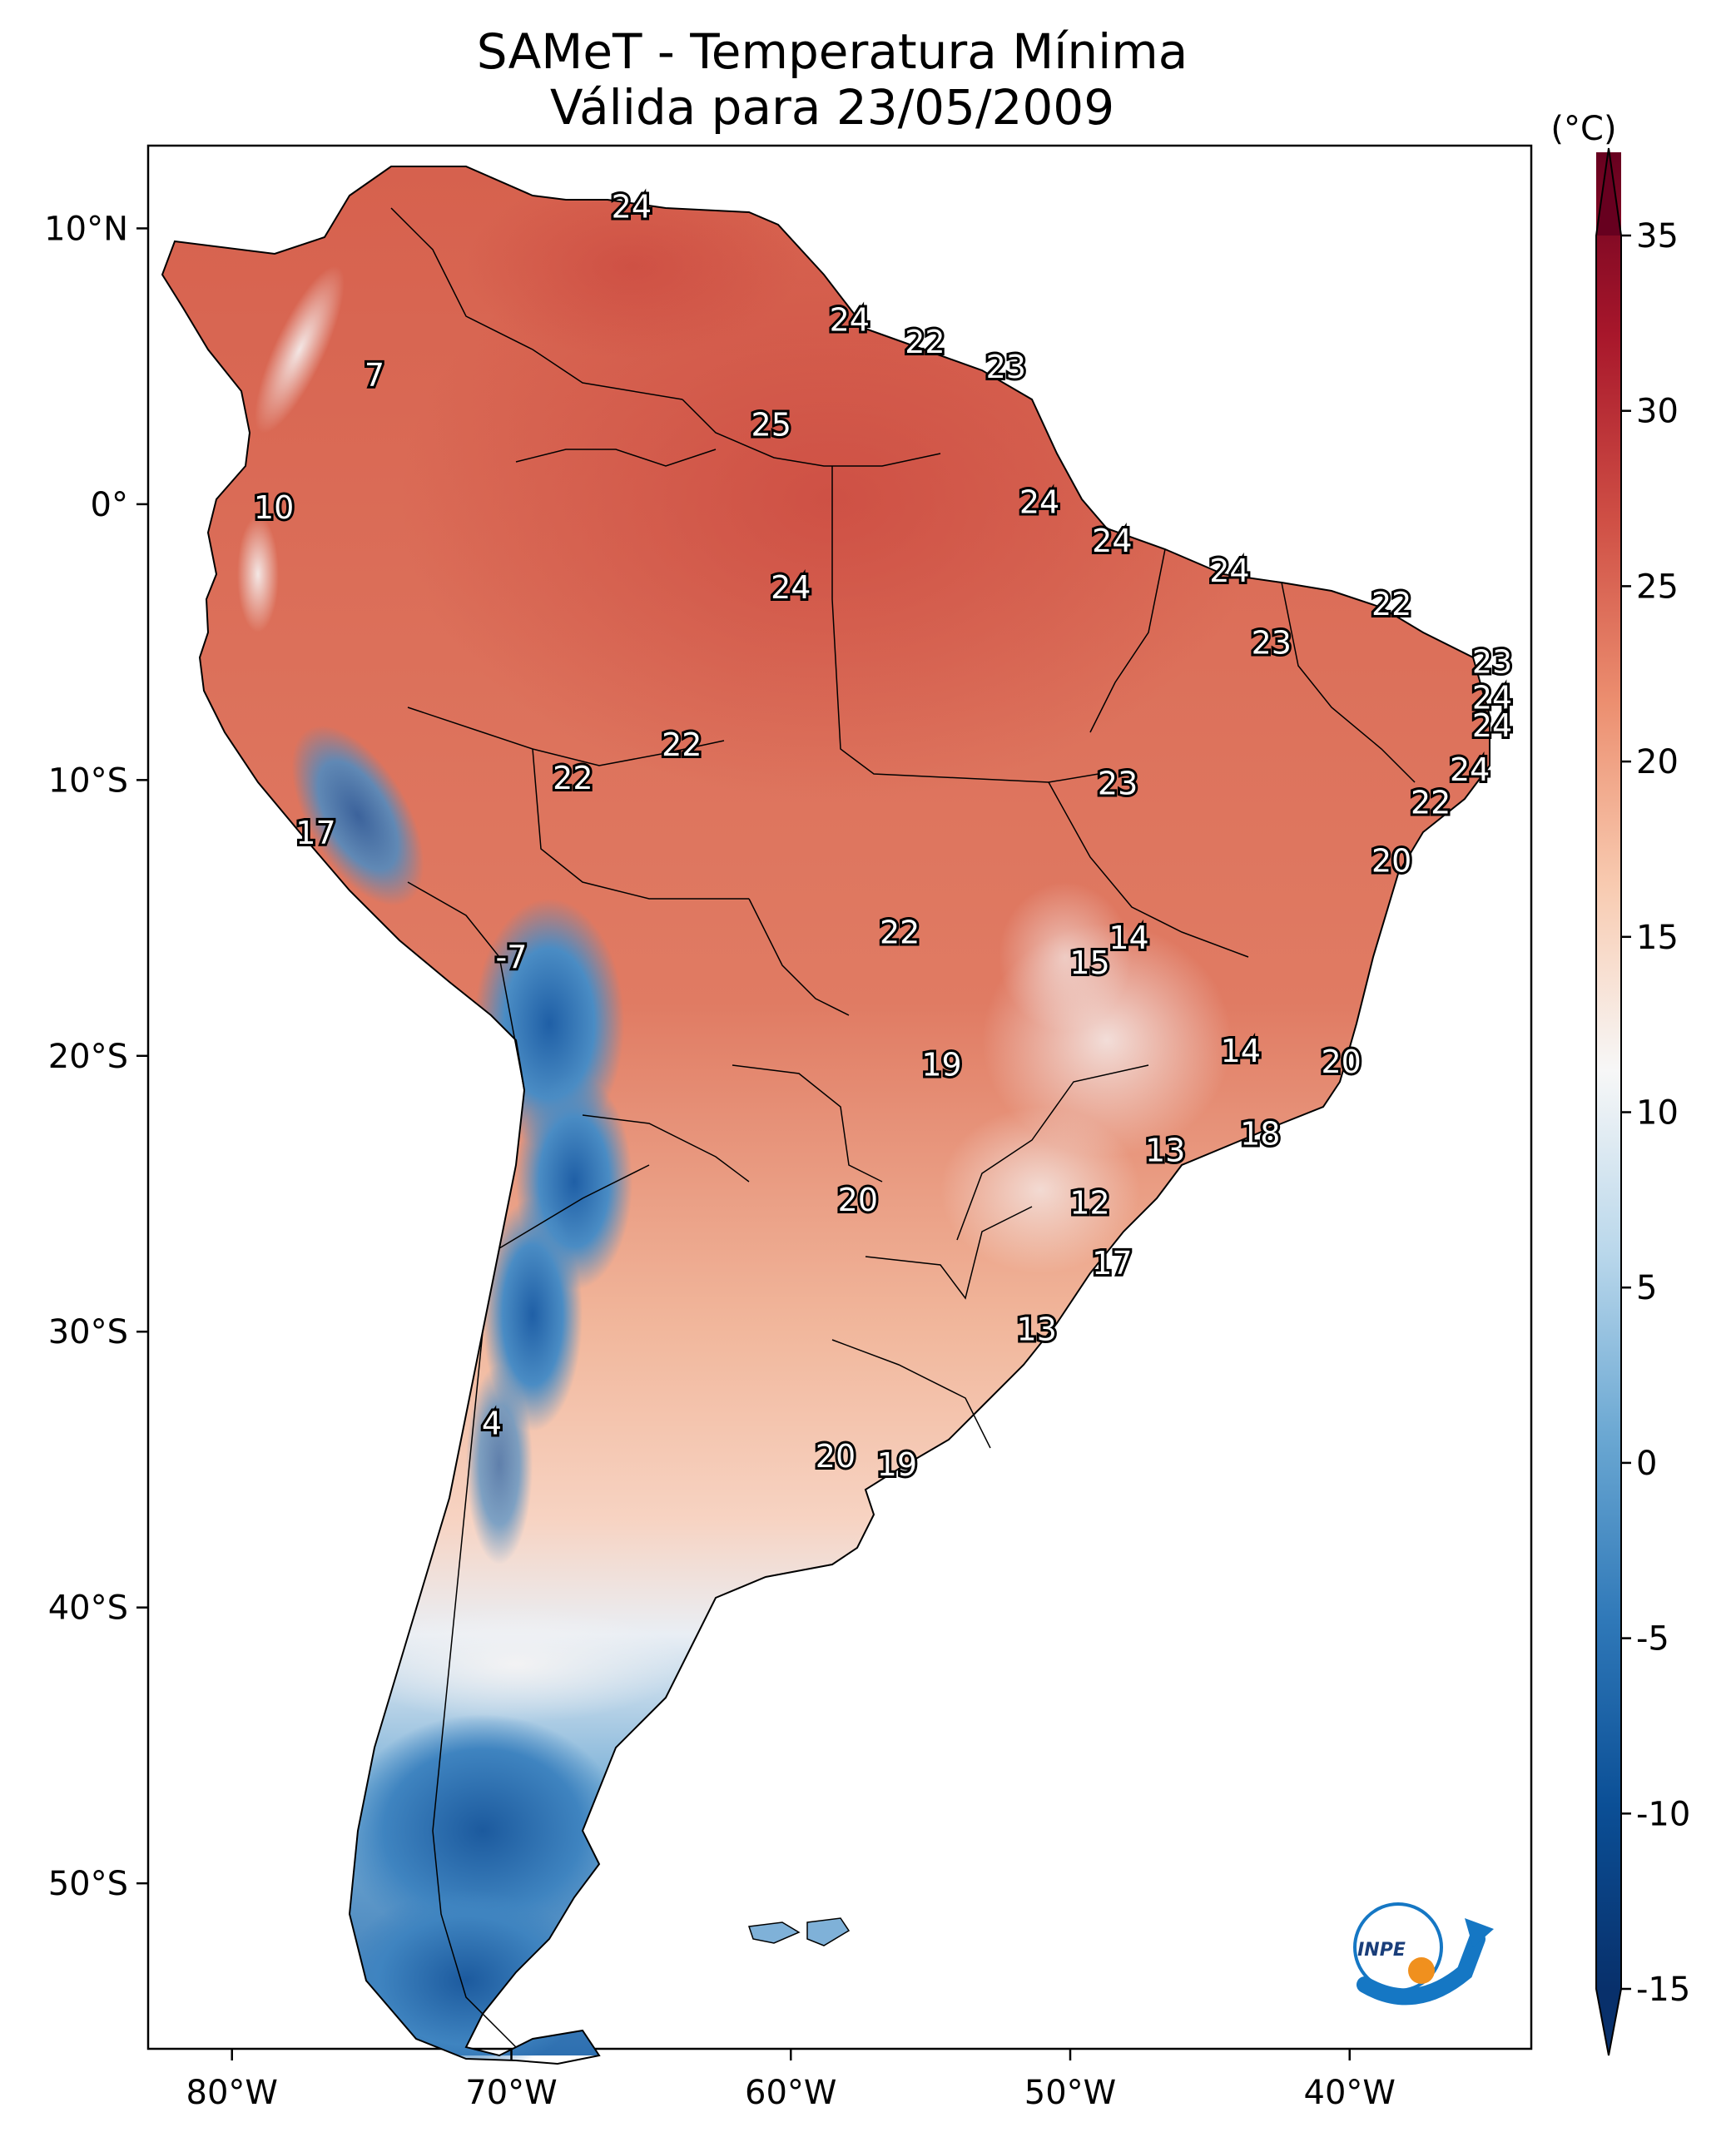  What do you see at coordinates (1424, 1954) in the screenshot?
I see `inpe-logo: INPE` at bounding box center [1424, 1954].